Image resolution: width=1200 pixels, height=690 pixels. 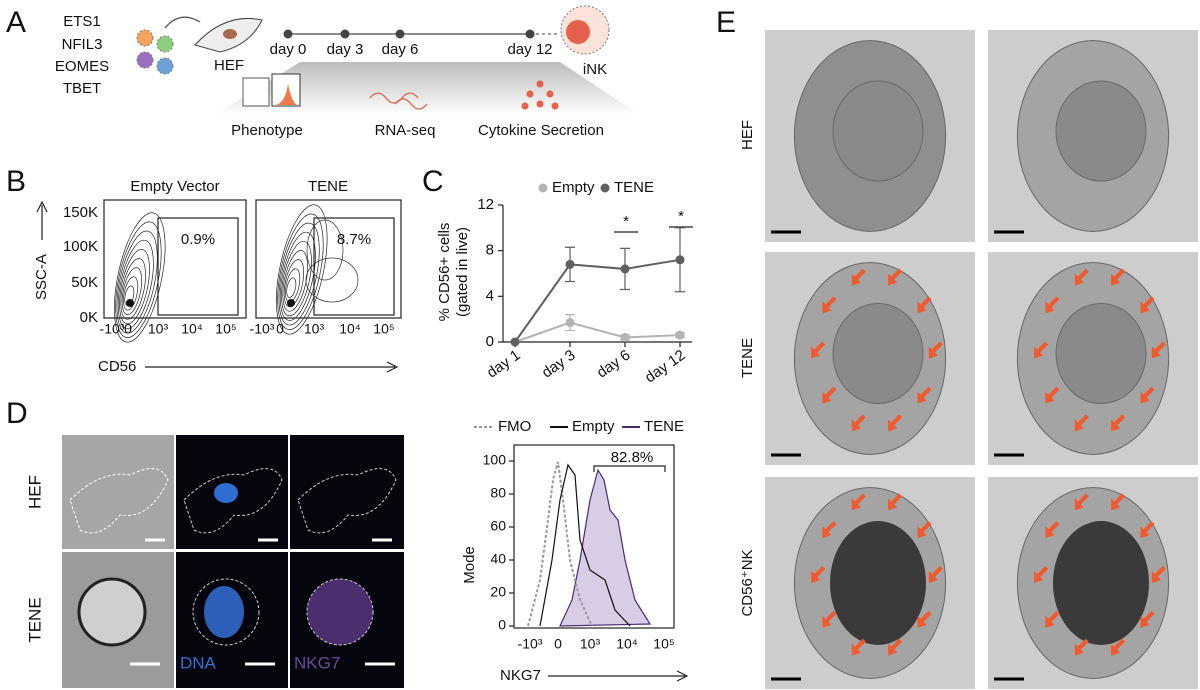 What do you see at coordinates (490, 250) in the screenshot?
I see `y-tick-label: 8` at bounding box center [490, 250].